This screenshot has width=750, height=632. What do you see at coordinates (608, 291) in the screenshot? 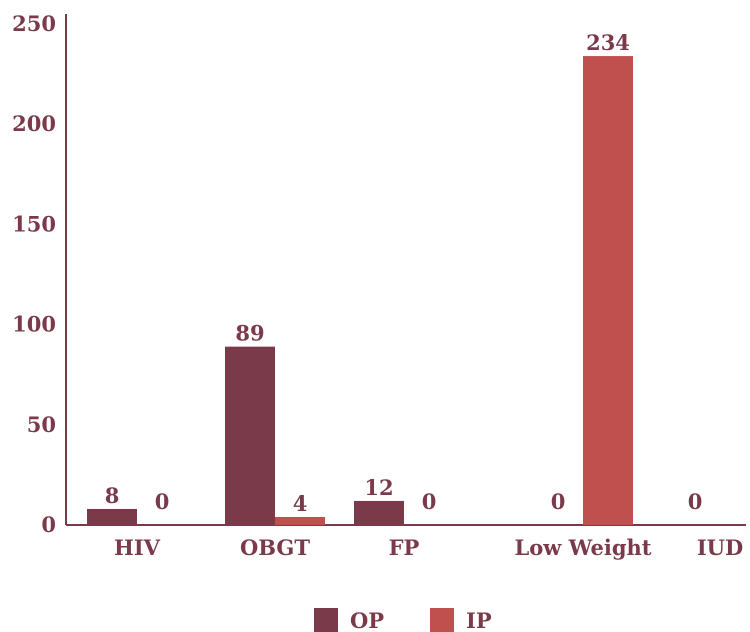
I see `bar-ip-low-weight` at bounding box center [608, 291].